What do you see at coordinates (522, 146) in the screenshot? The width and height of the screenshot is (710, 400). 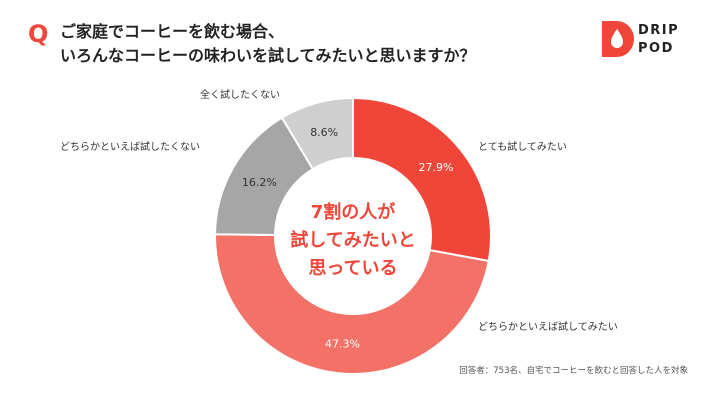 I see `category-label-1: とても試してみたい` at bounding box center [522, 146].